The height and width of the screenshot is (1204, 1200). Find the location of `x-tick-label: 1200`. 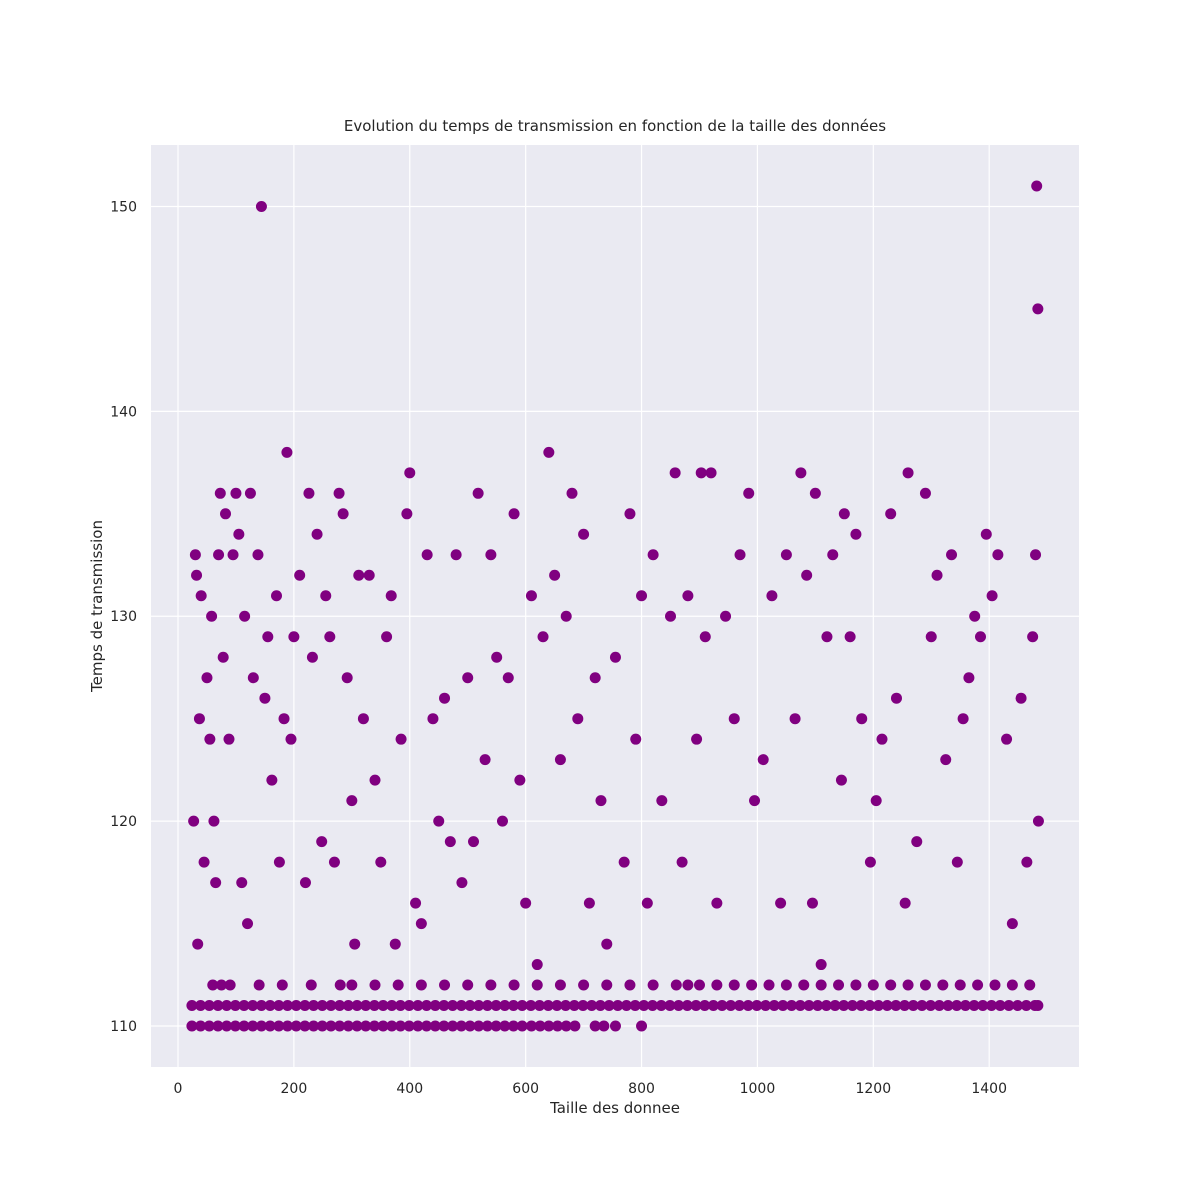

x-tick-label: 1200 is located at coordinates (873, 1089).